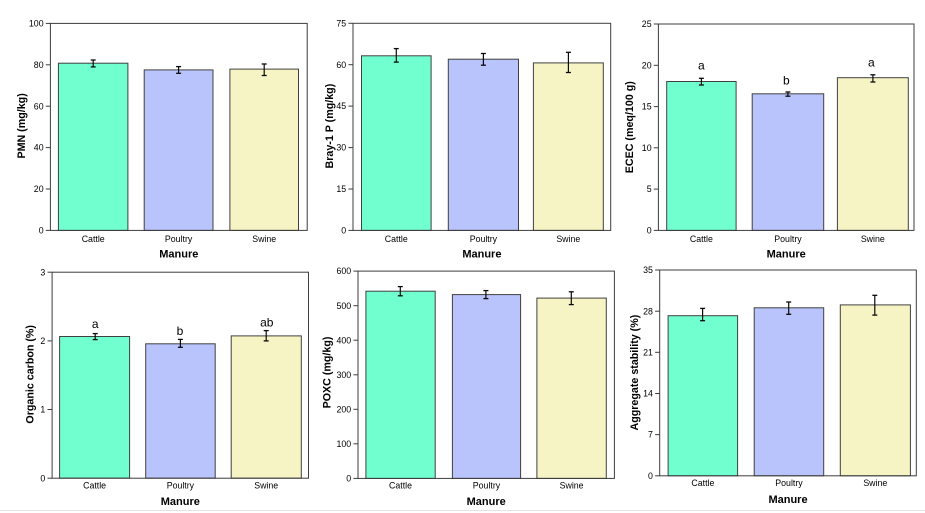 The height and width of the screenshot is (513, 925). I want to click on svg-text: Organic carbon (%), so click(30, 374).